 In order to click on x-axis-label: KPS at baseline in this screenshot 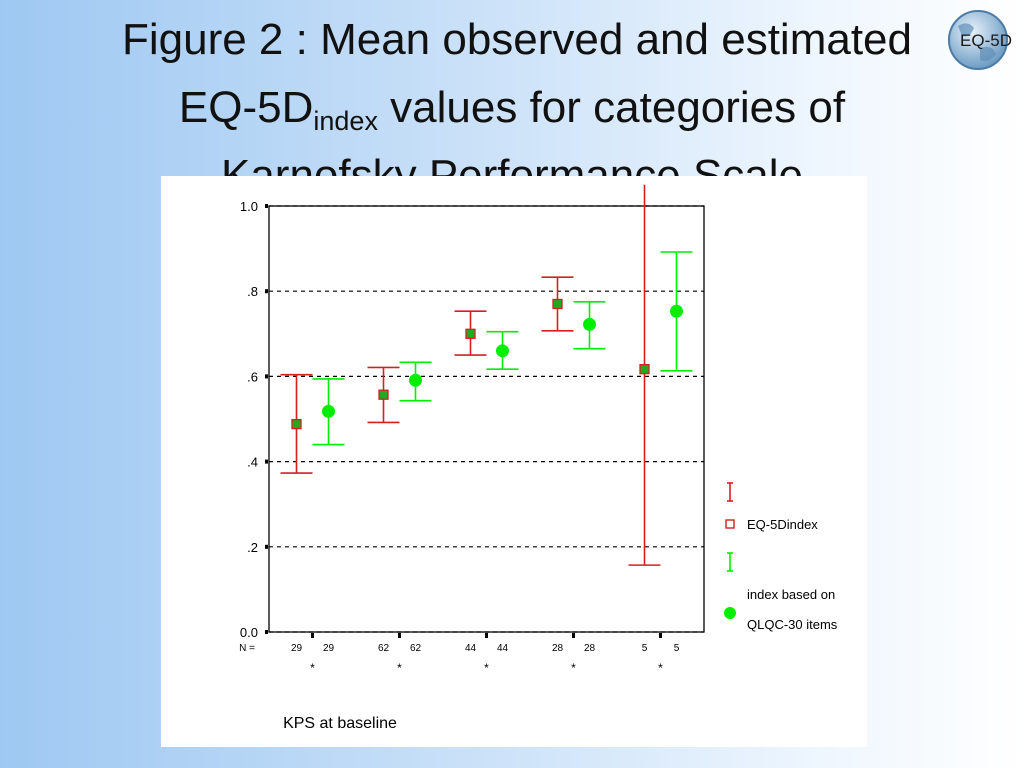, I will do `click(340, 723)`.